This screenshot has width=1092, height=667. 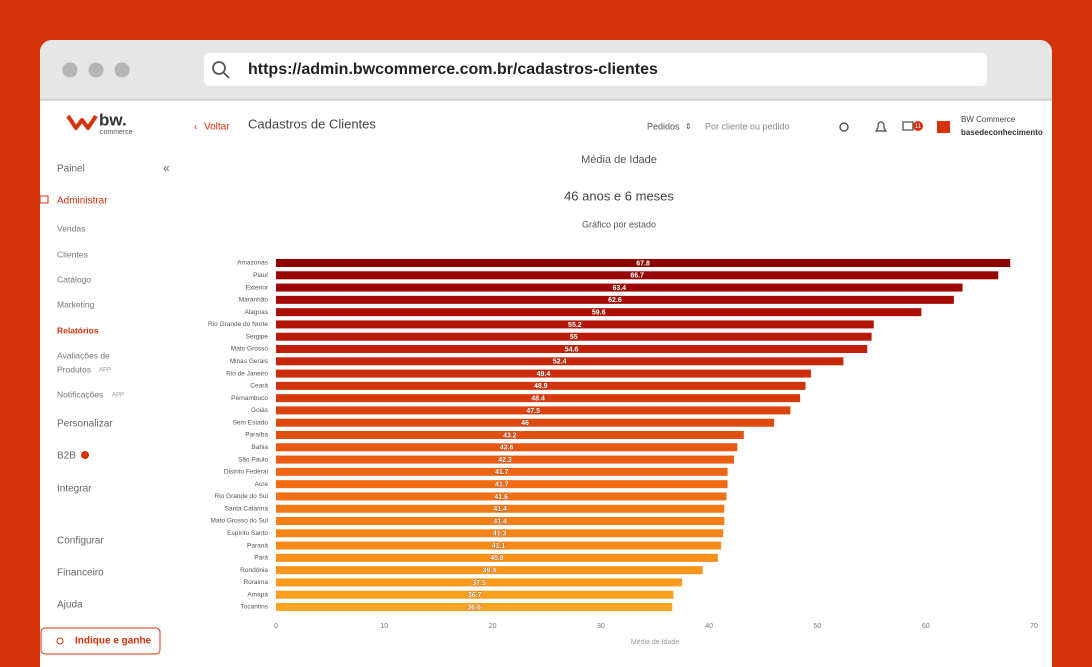 I want to click on y-tick-label: Exterior, so click(x=257, y=287).